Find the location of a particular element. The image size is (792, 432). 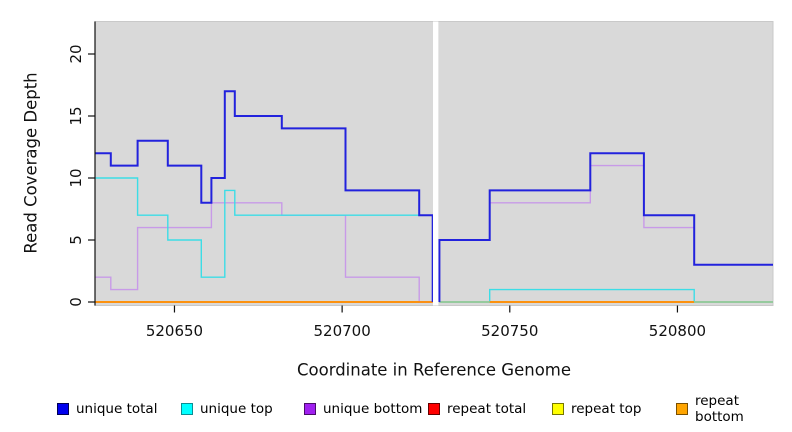

legend-swatch-repeat-total is located at coordinates (434, 409).